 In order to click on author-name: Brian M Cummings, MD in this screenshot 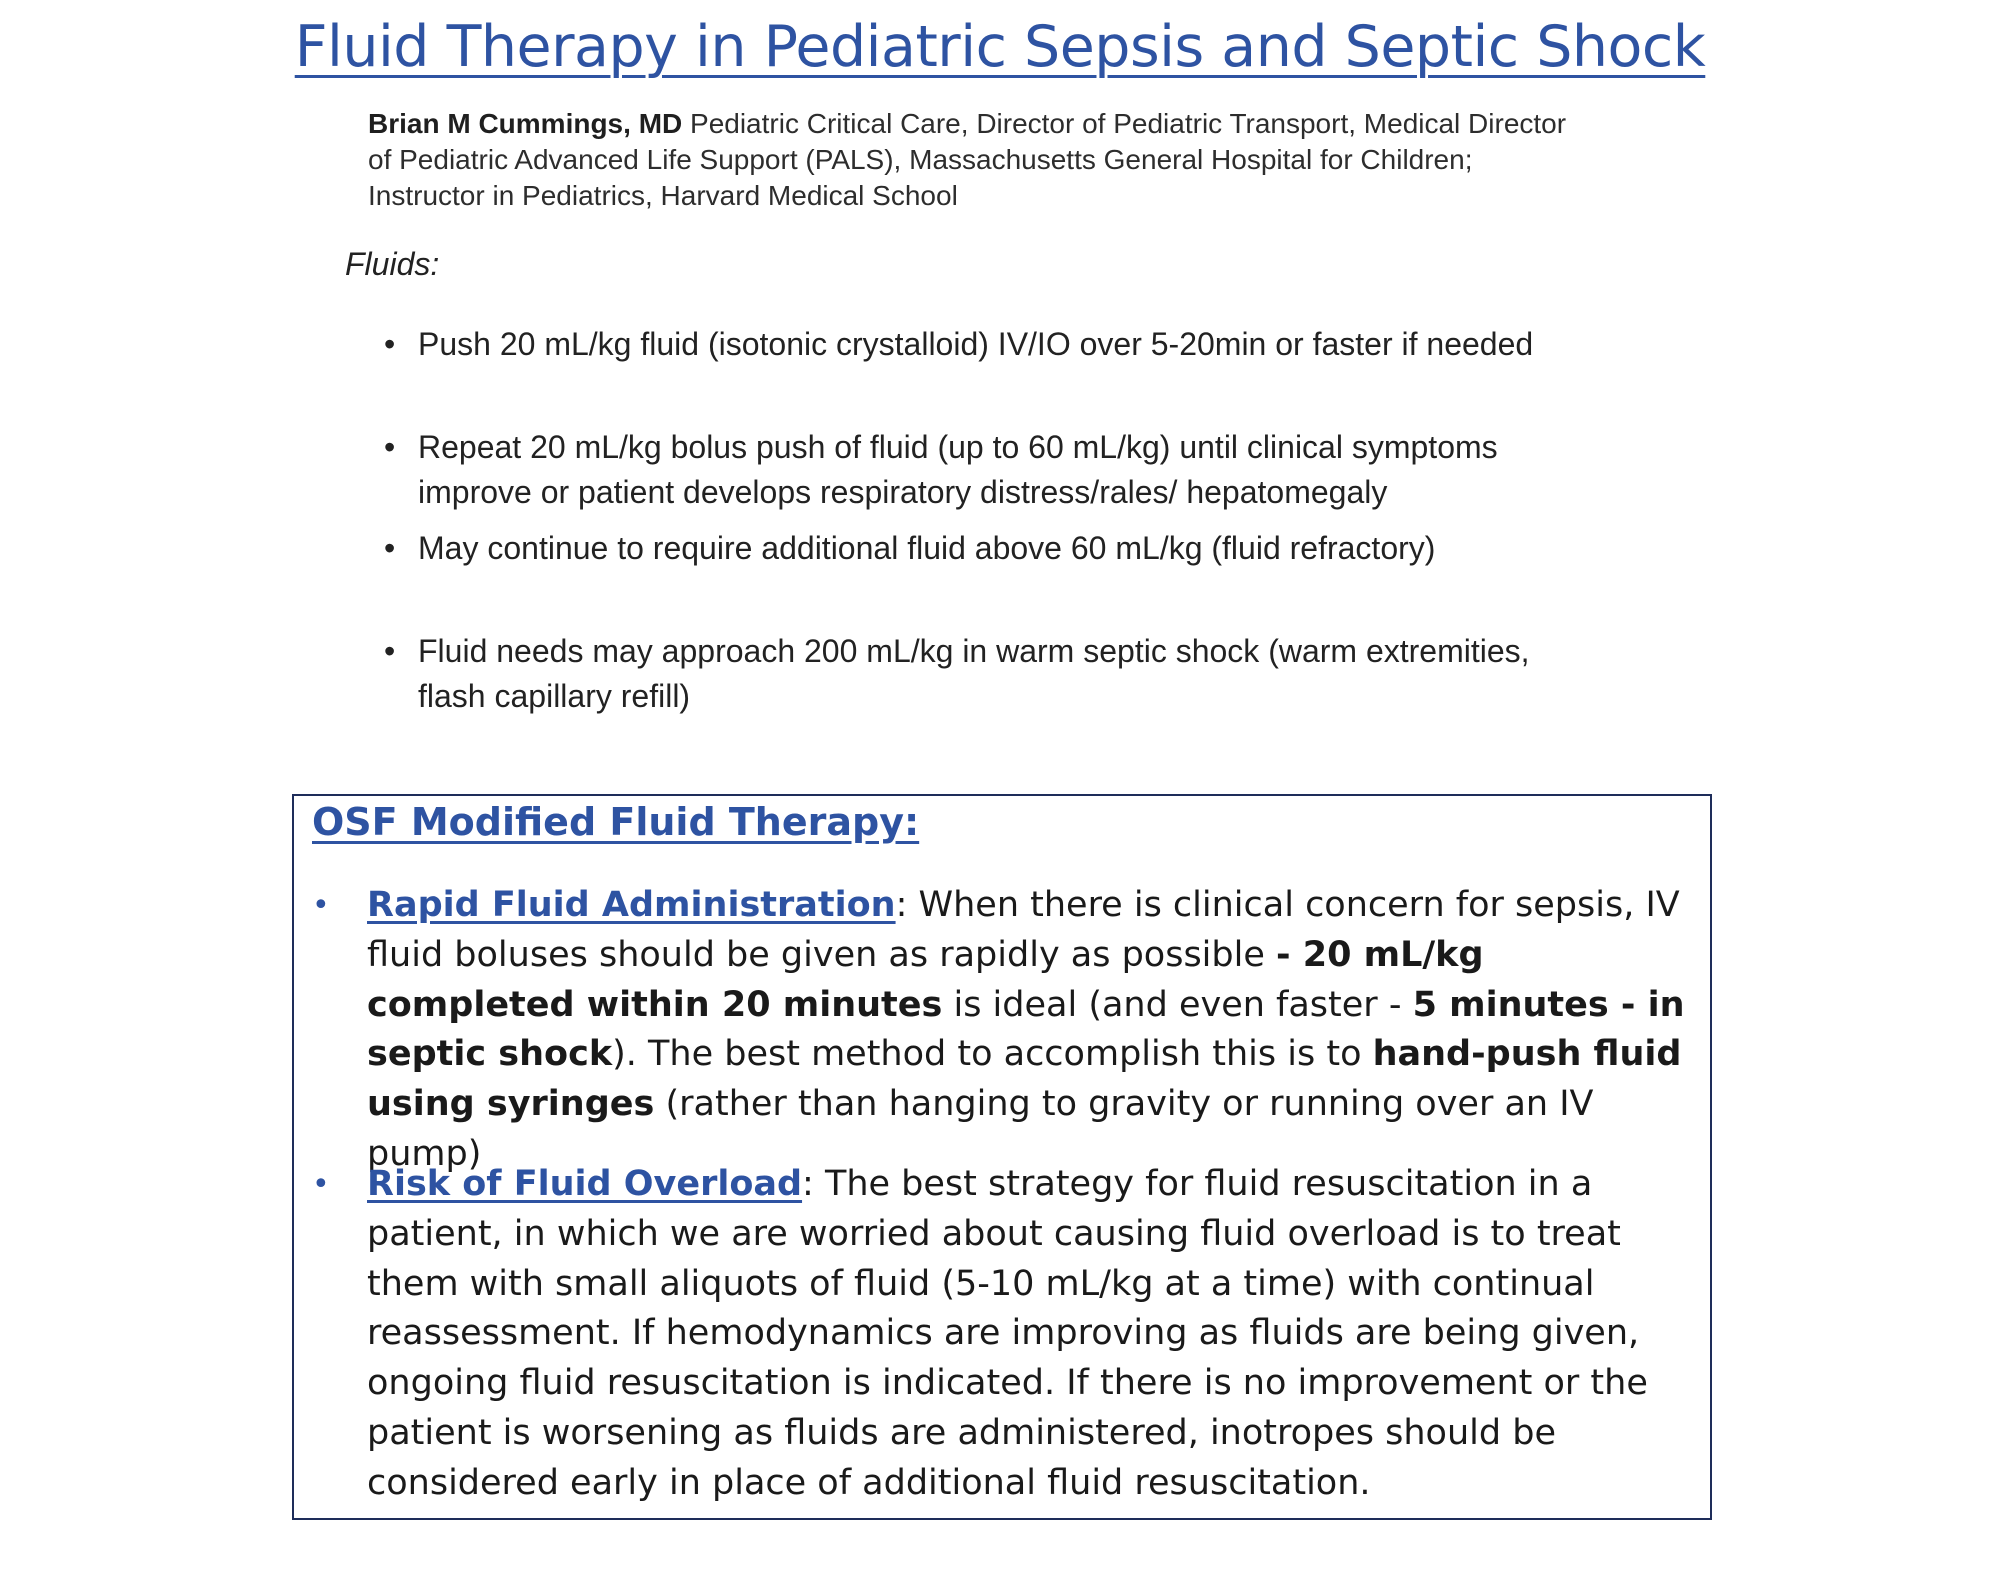, I will do `click(525, 123)`.